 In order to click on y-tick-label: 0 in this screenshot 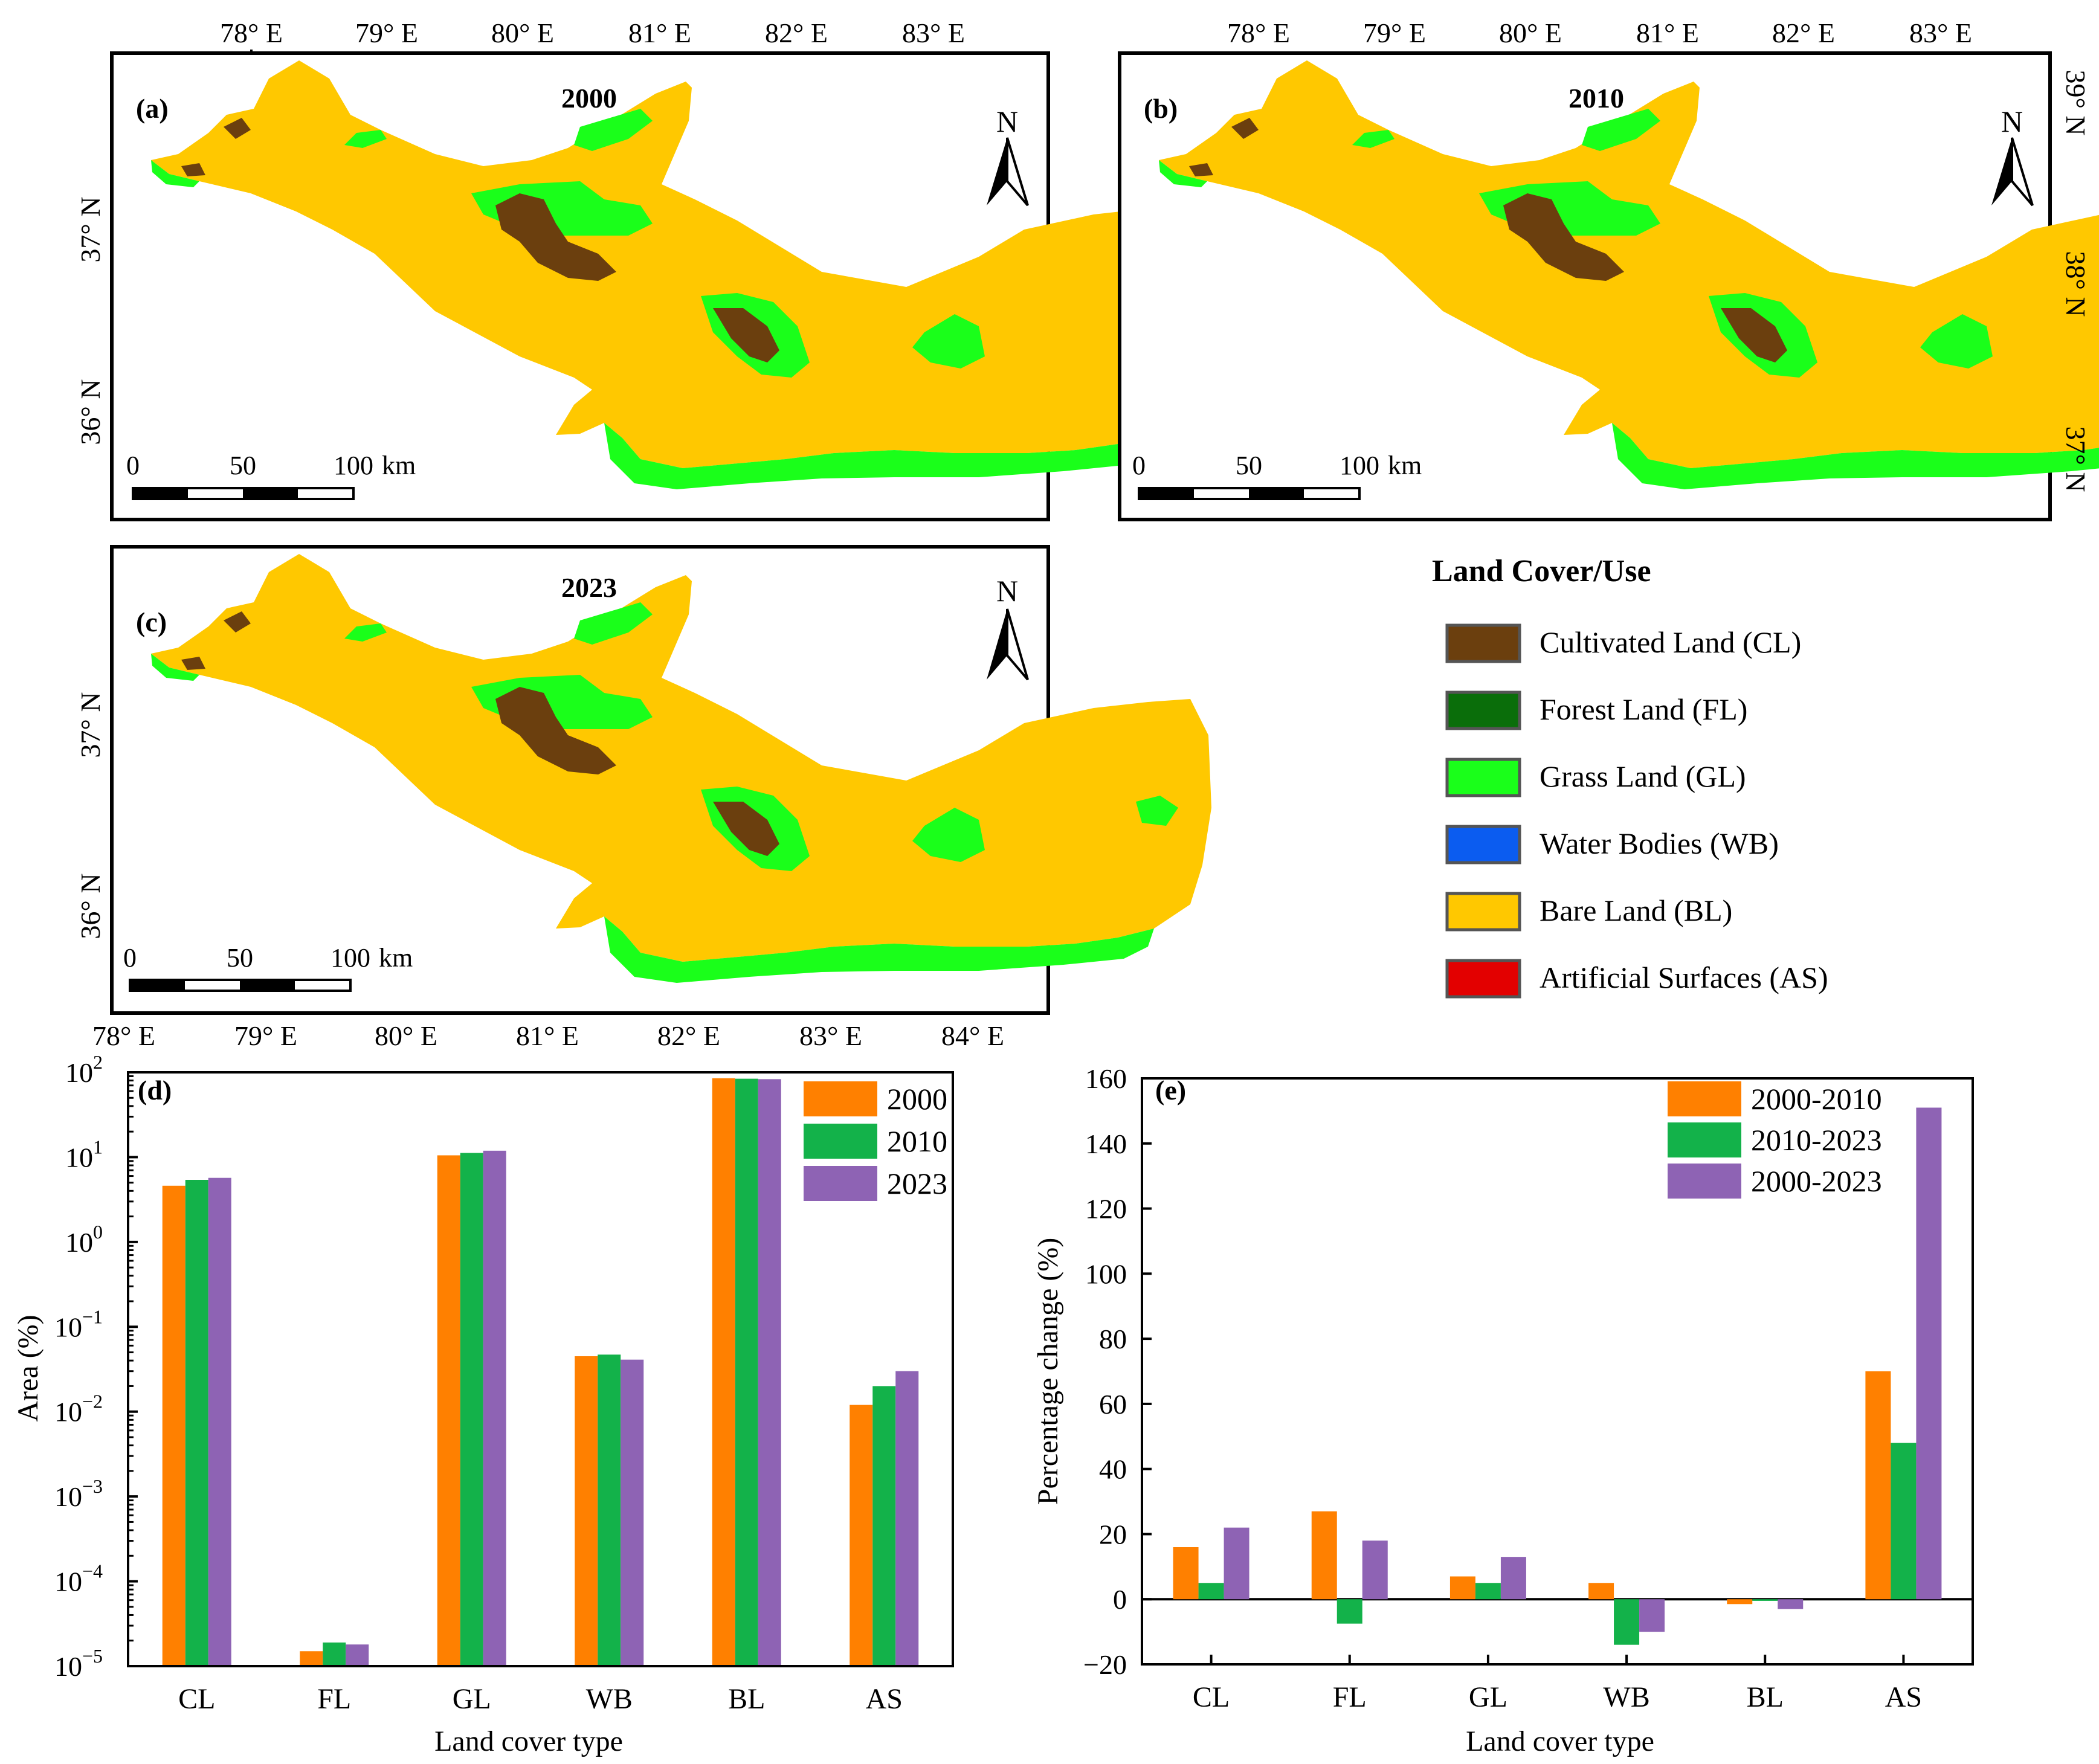, I will do `click(1120, 1599)`.